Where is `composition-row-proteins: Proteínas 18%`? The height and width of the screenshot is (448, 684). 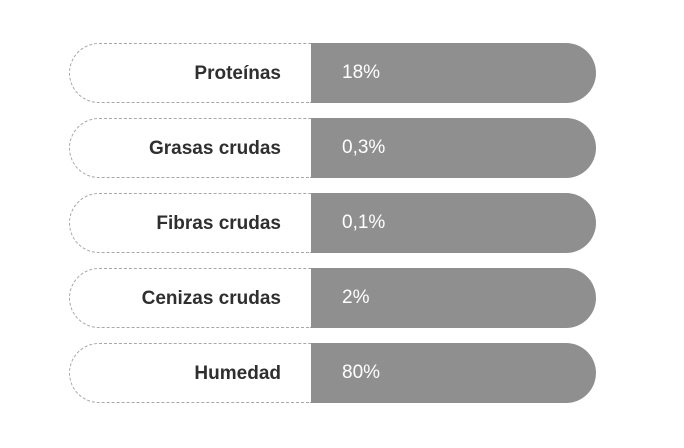 composition-row-proteins: Proteínas 18% is located at coordinates (332, 73).